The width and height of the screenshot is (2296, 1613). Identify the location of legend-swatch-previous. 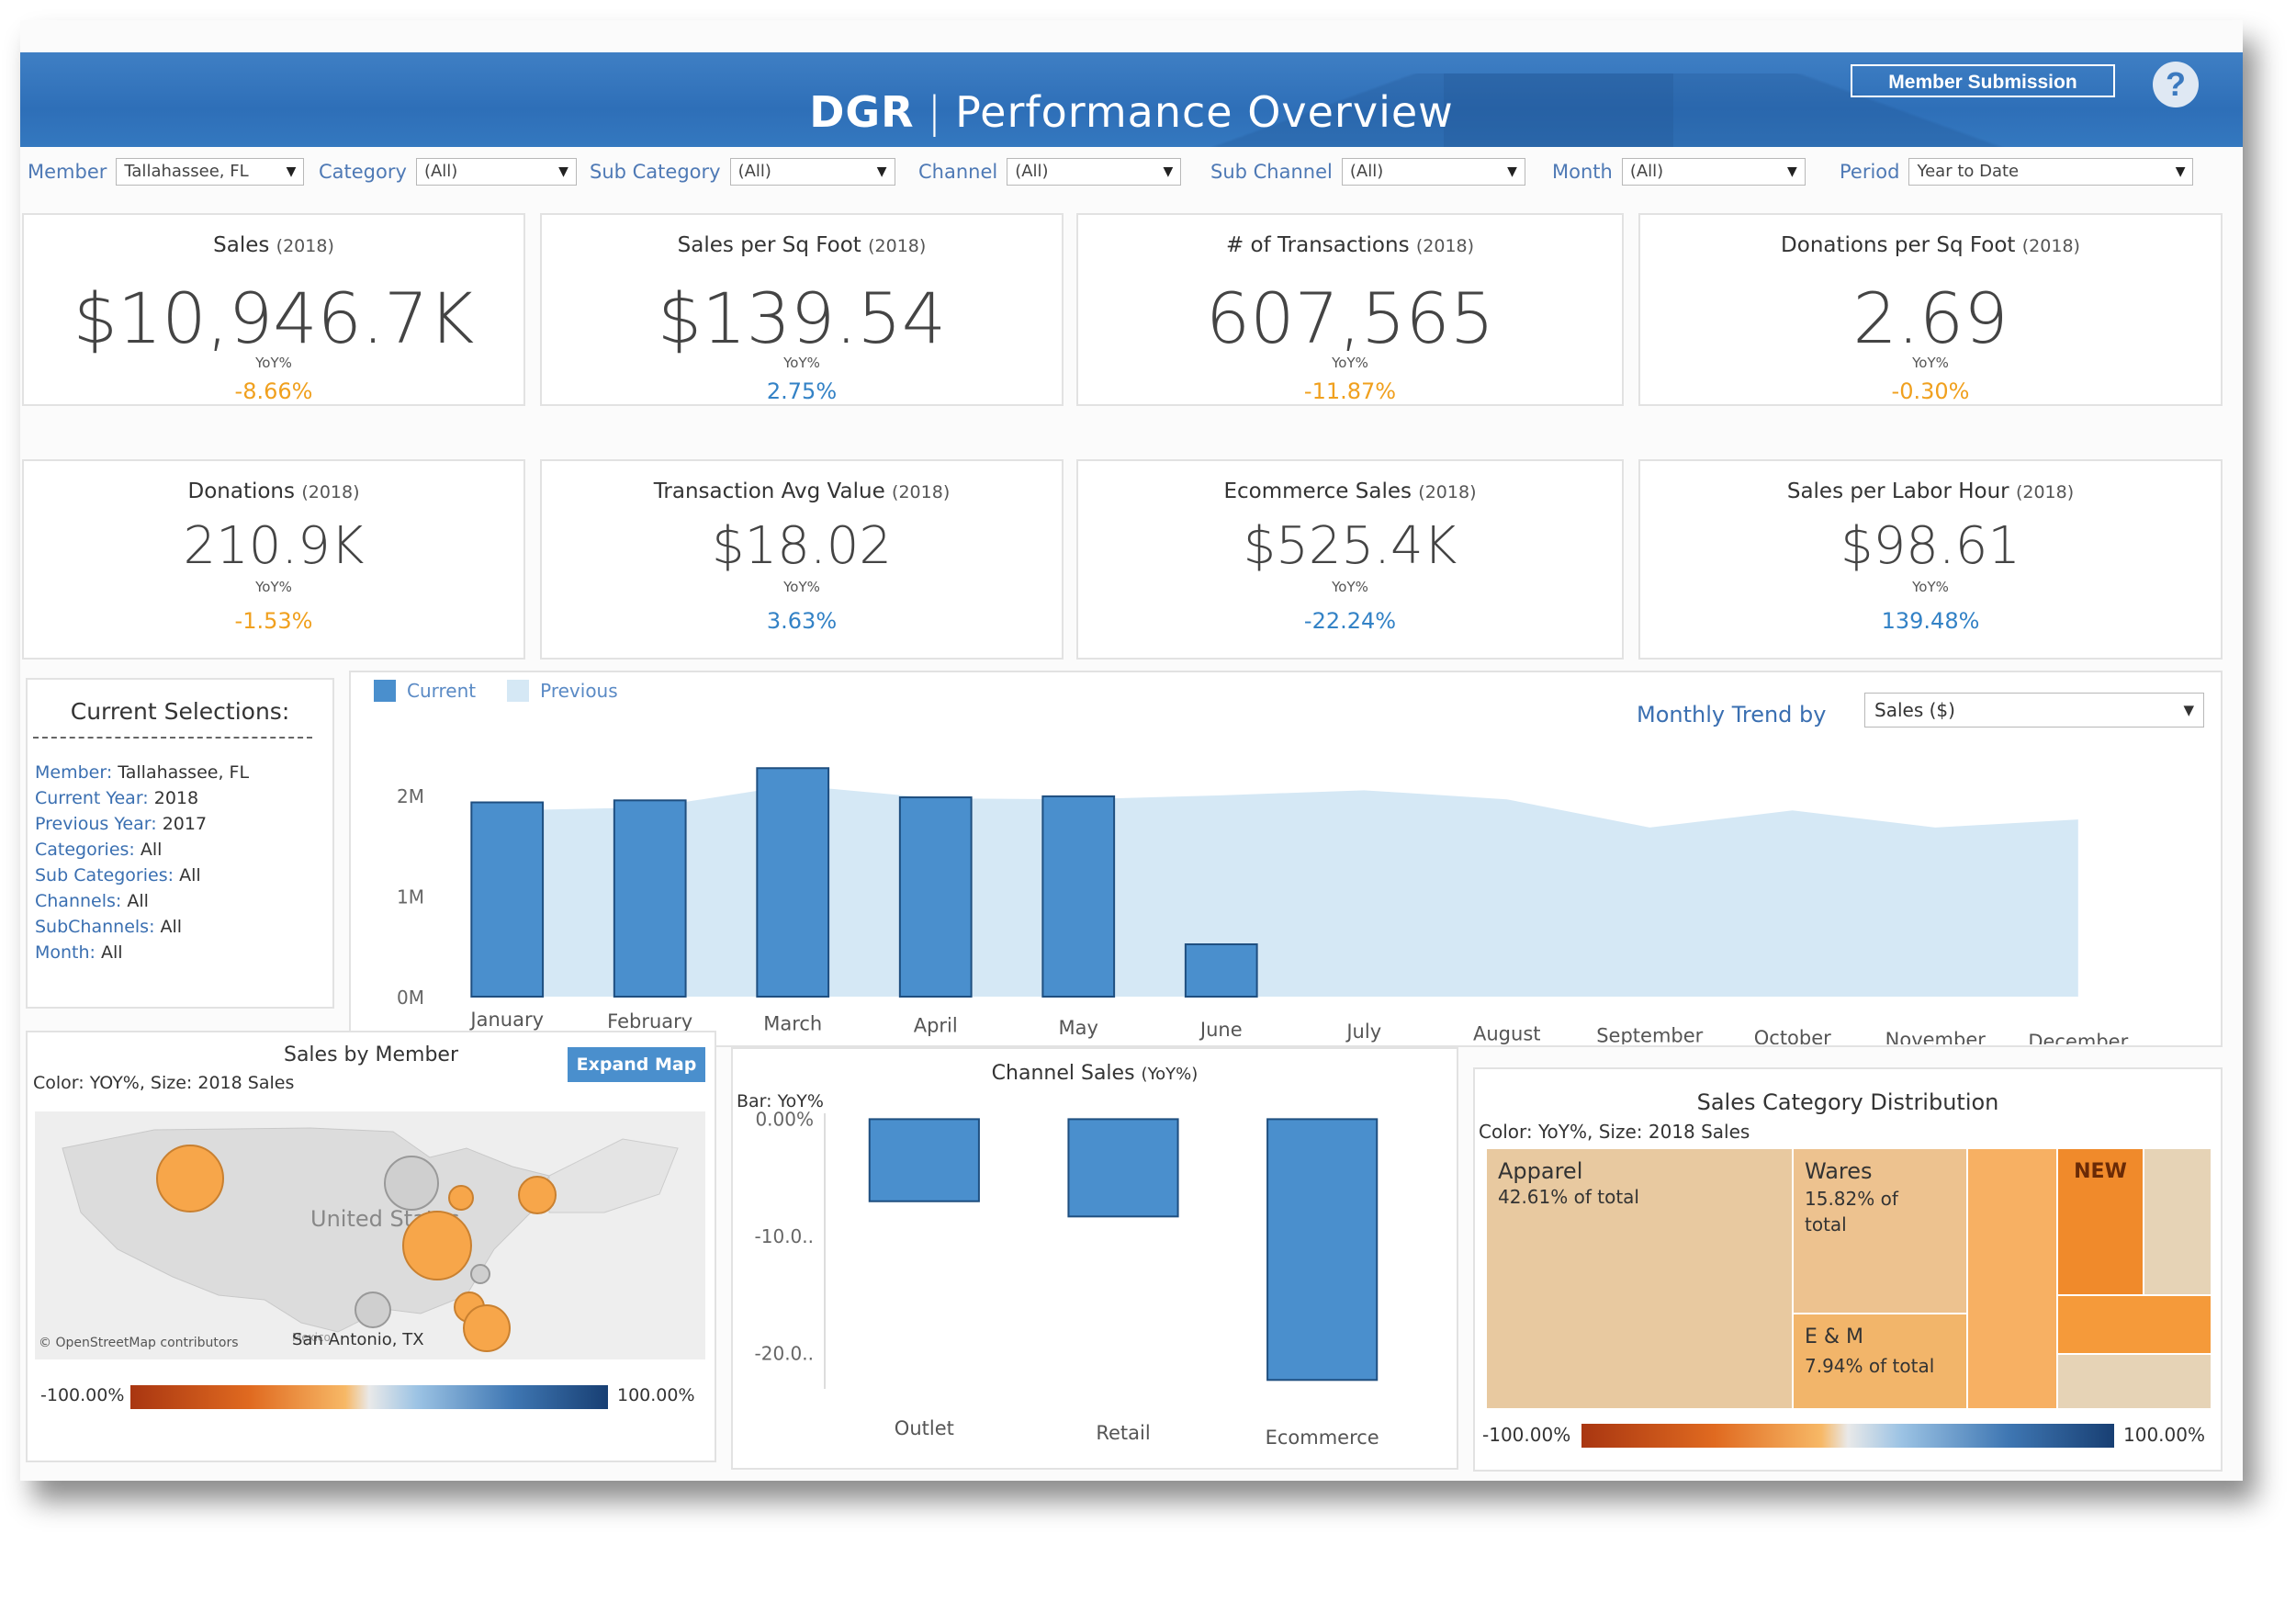
(518, 691).